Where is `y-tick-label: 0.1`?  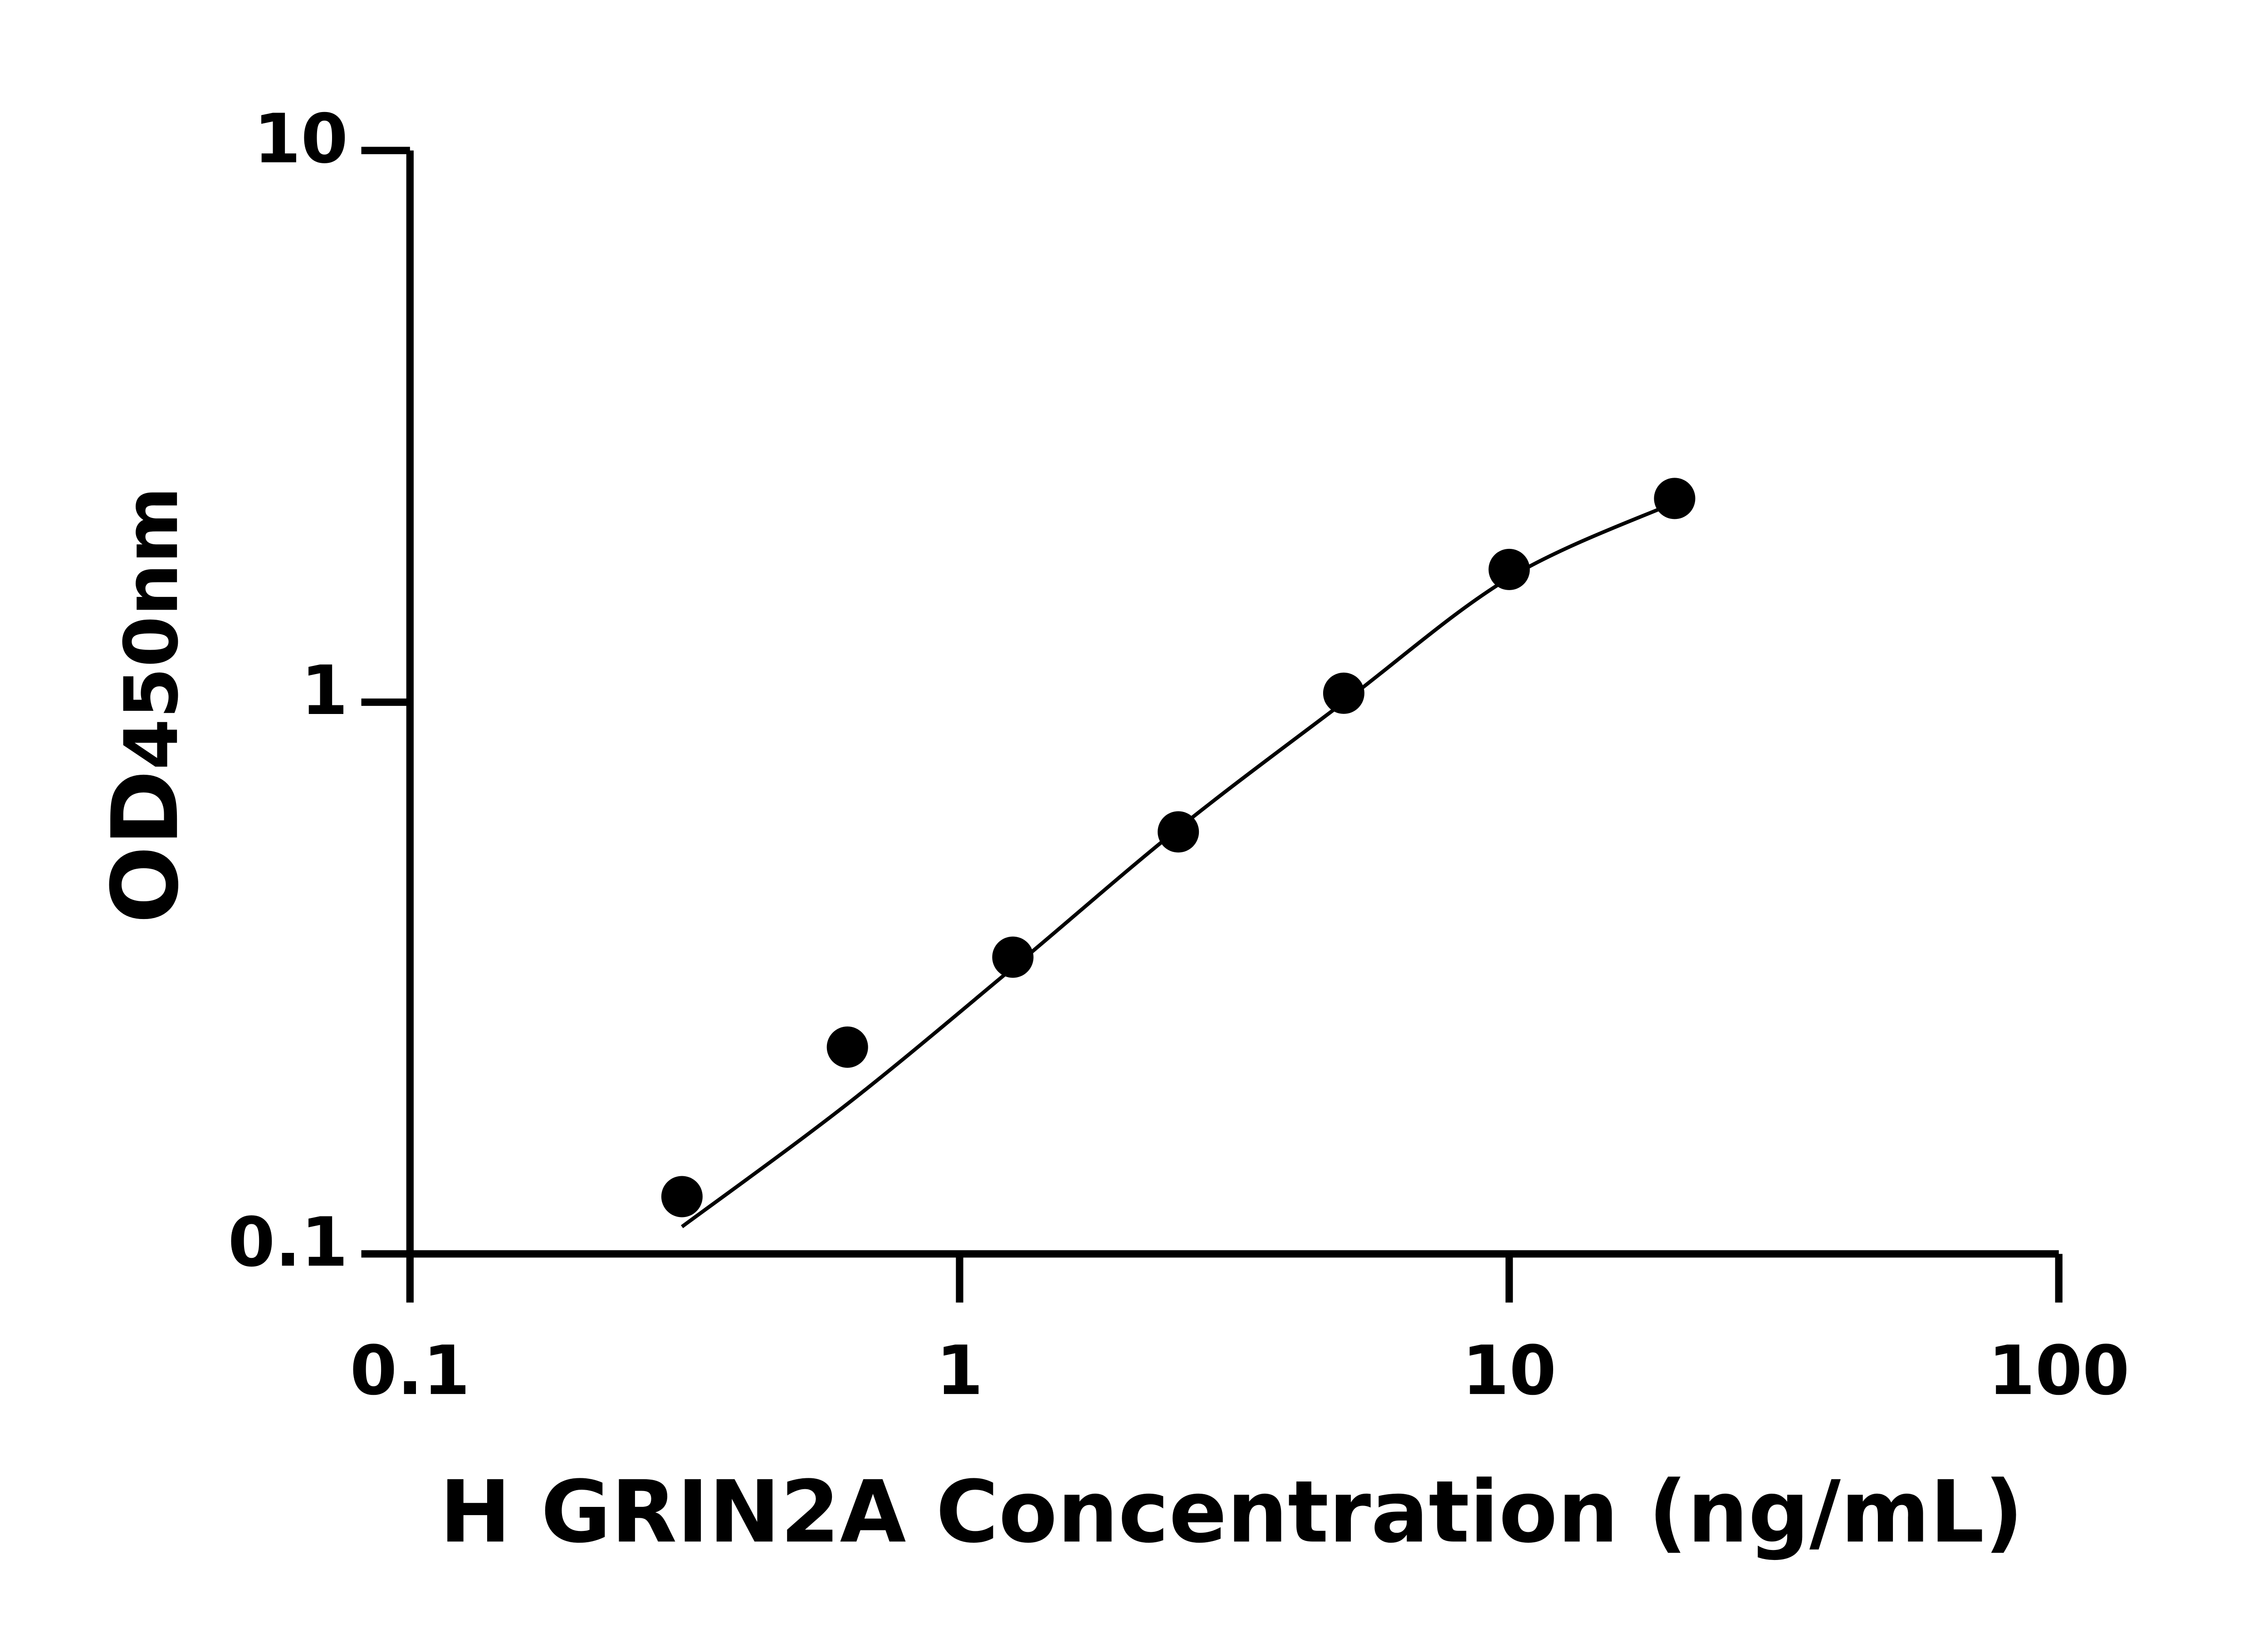
y-tick-label: 0.1 is located at coordinates (288, 1242).